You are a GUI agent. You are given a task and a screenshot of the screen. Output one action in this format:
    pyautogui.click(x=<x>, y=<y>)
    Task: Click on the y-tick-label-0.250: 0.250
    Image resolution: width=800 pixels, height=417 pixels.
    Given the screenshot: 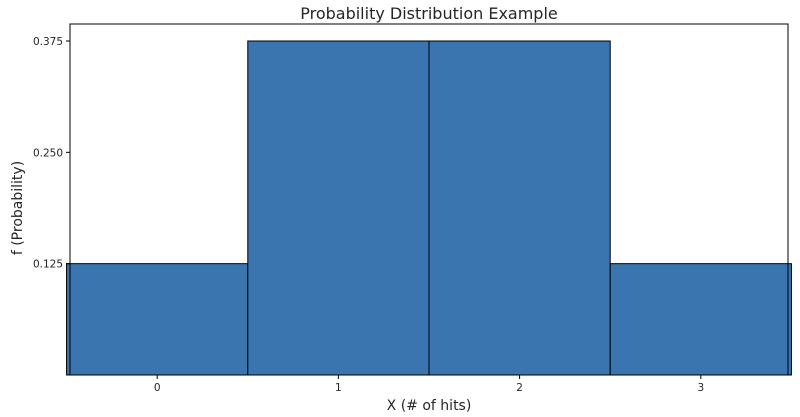 What is the action you would take?
    pyautogui.click(x=48, y=153)
    